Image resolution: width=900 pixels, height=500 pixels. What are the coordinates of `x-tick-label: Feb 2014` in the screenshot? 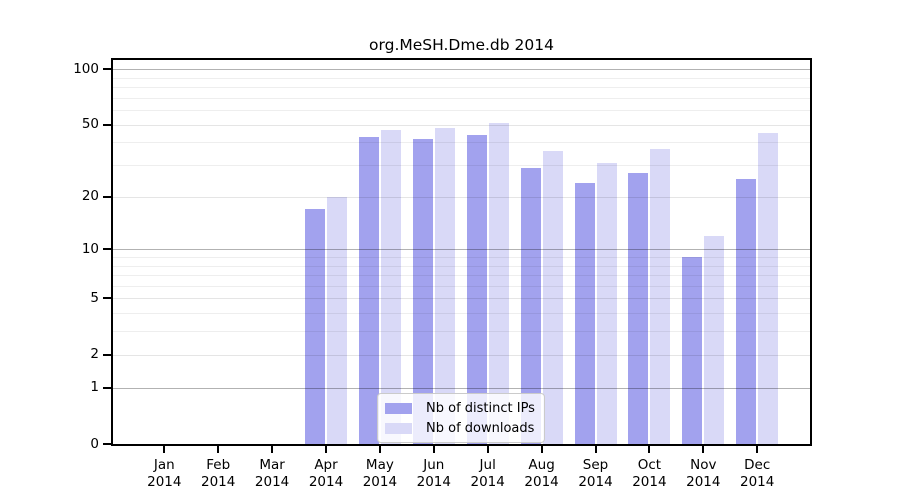 It's located at (218, 473).